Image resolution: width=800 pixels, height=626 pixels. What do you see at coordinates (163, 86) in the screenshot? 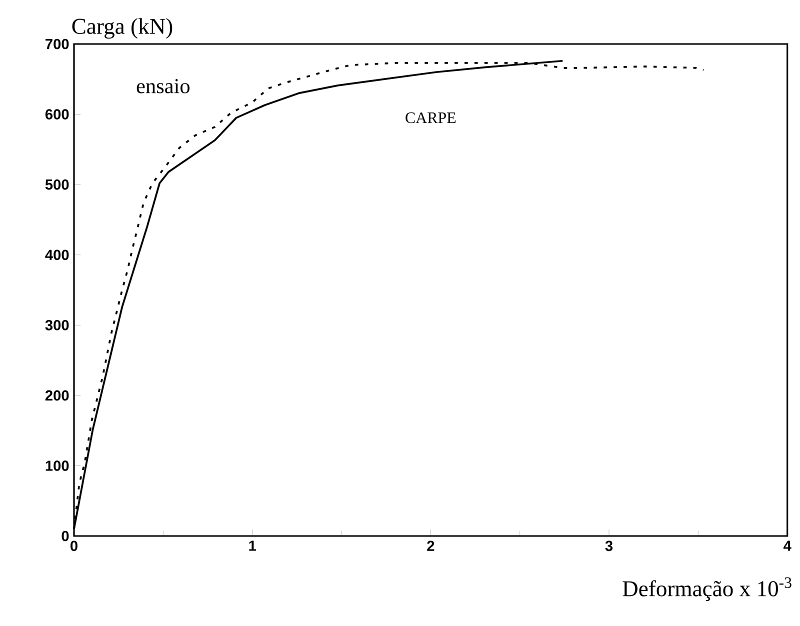
I see `series-label: ensaio` at bounding box center [163, 86].